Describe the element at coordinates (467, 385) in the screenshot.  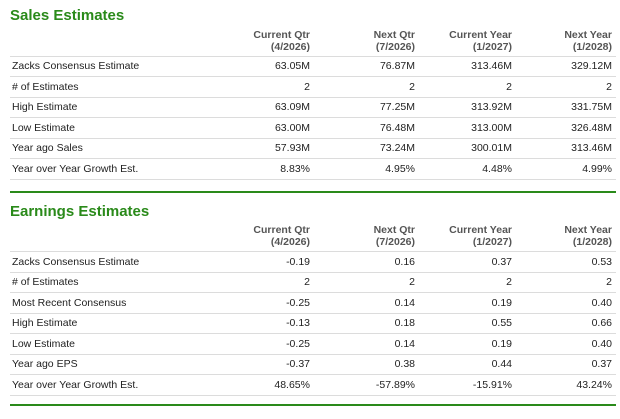
I see `cell-value: -15.91%` at that location.